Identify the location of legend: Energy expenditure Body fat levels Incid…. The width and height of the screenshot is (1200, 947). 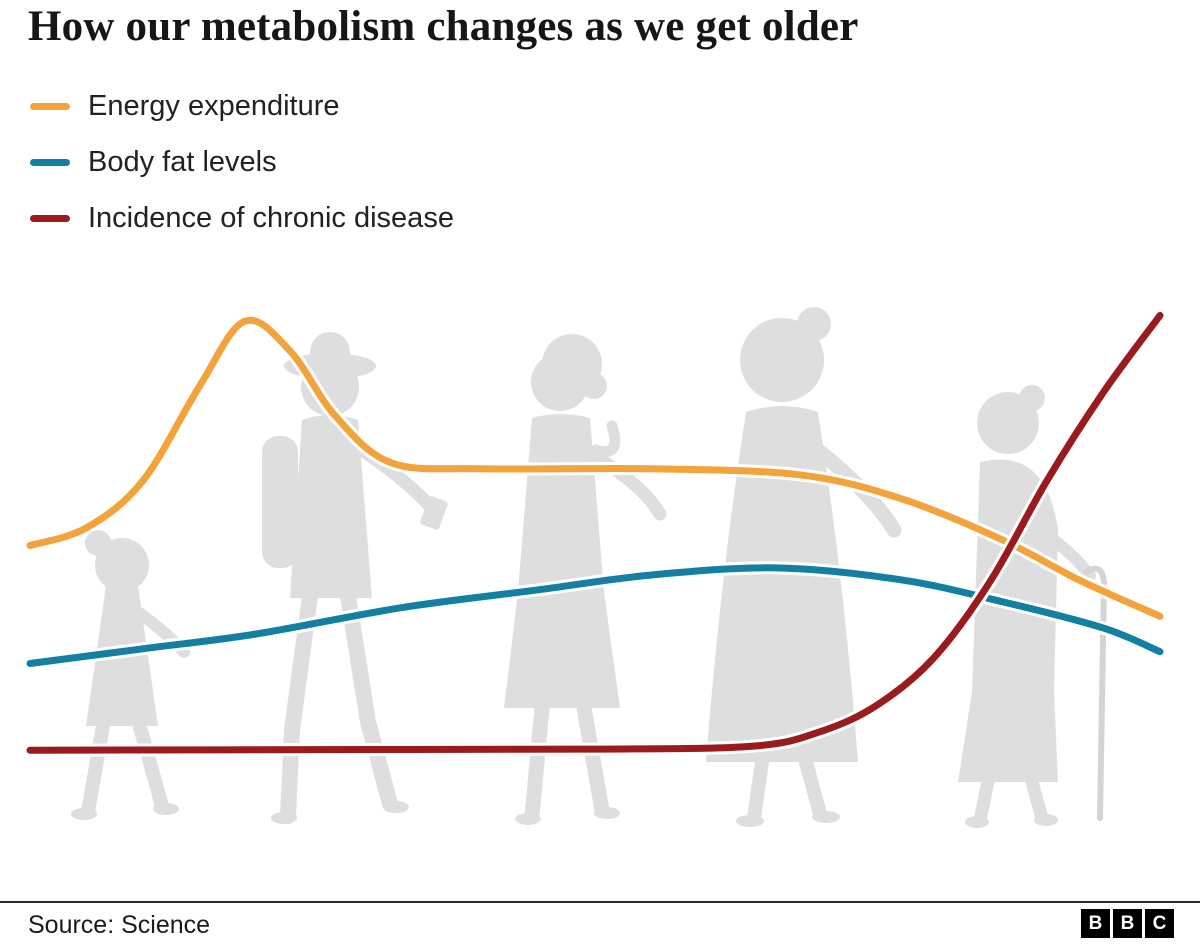
(242, 162).